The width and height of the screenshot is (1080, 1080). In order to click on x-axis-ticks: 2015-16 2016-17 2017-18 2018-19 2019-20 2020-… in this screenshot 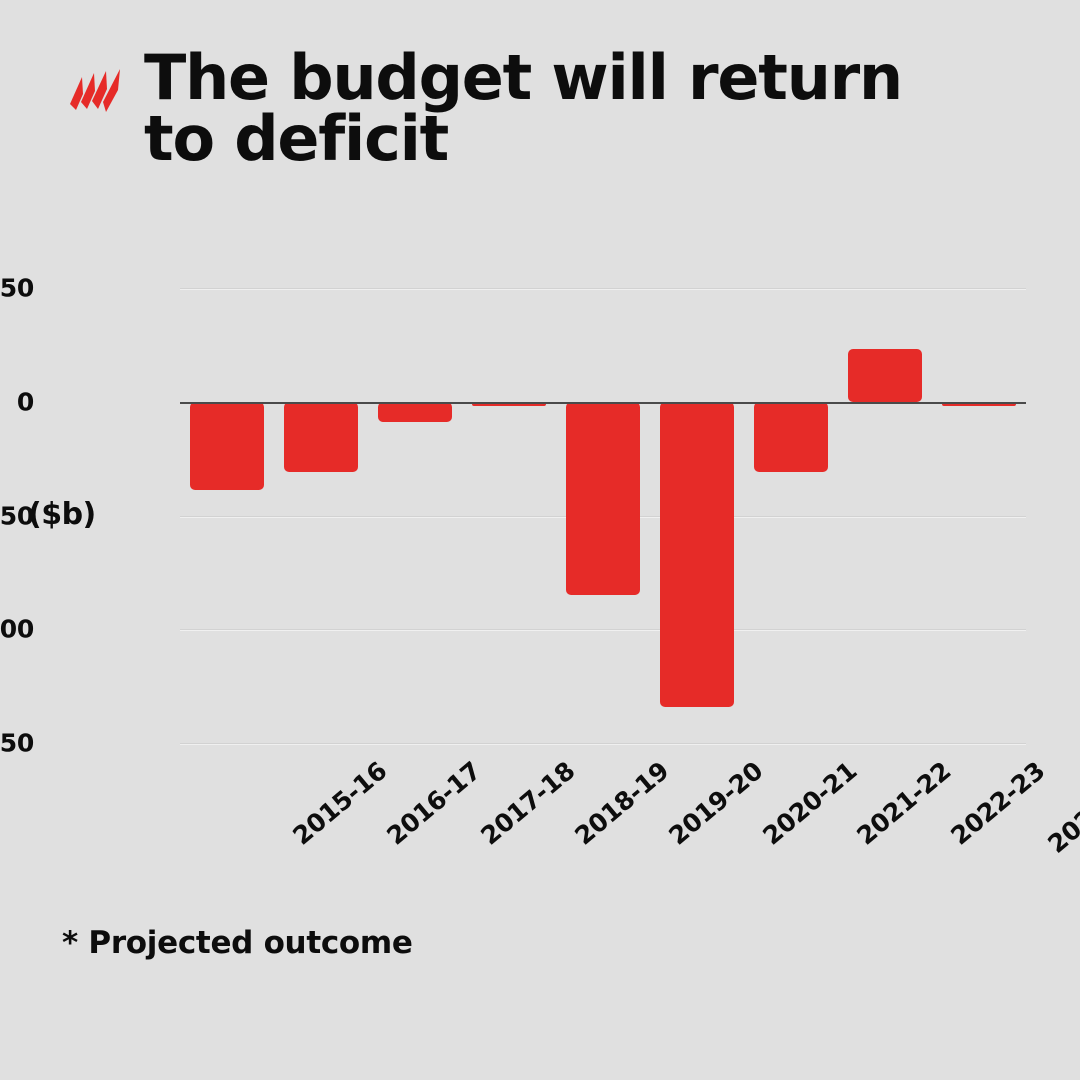, I will do `click(630, 813)`.